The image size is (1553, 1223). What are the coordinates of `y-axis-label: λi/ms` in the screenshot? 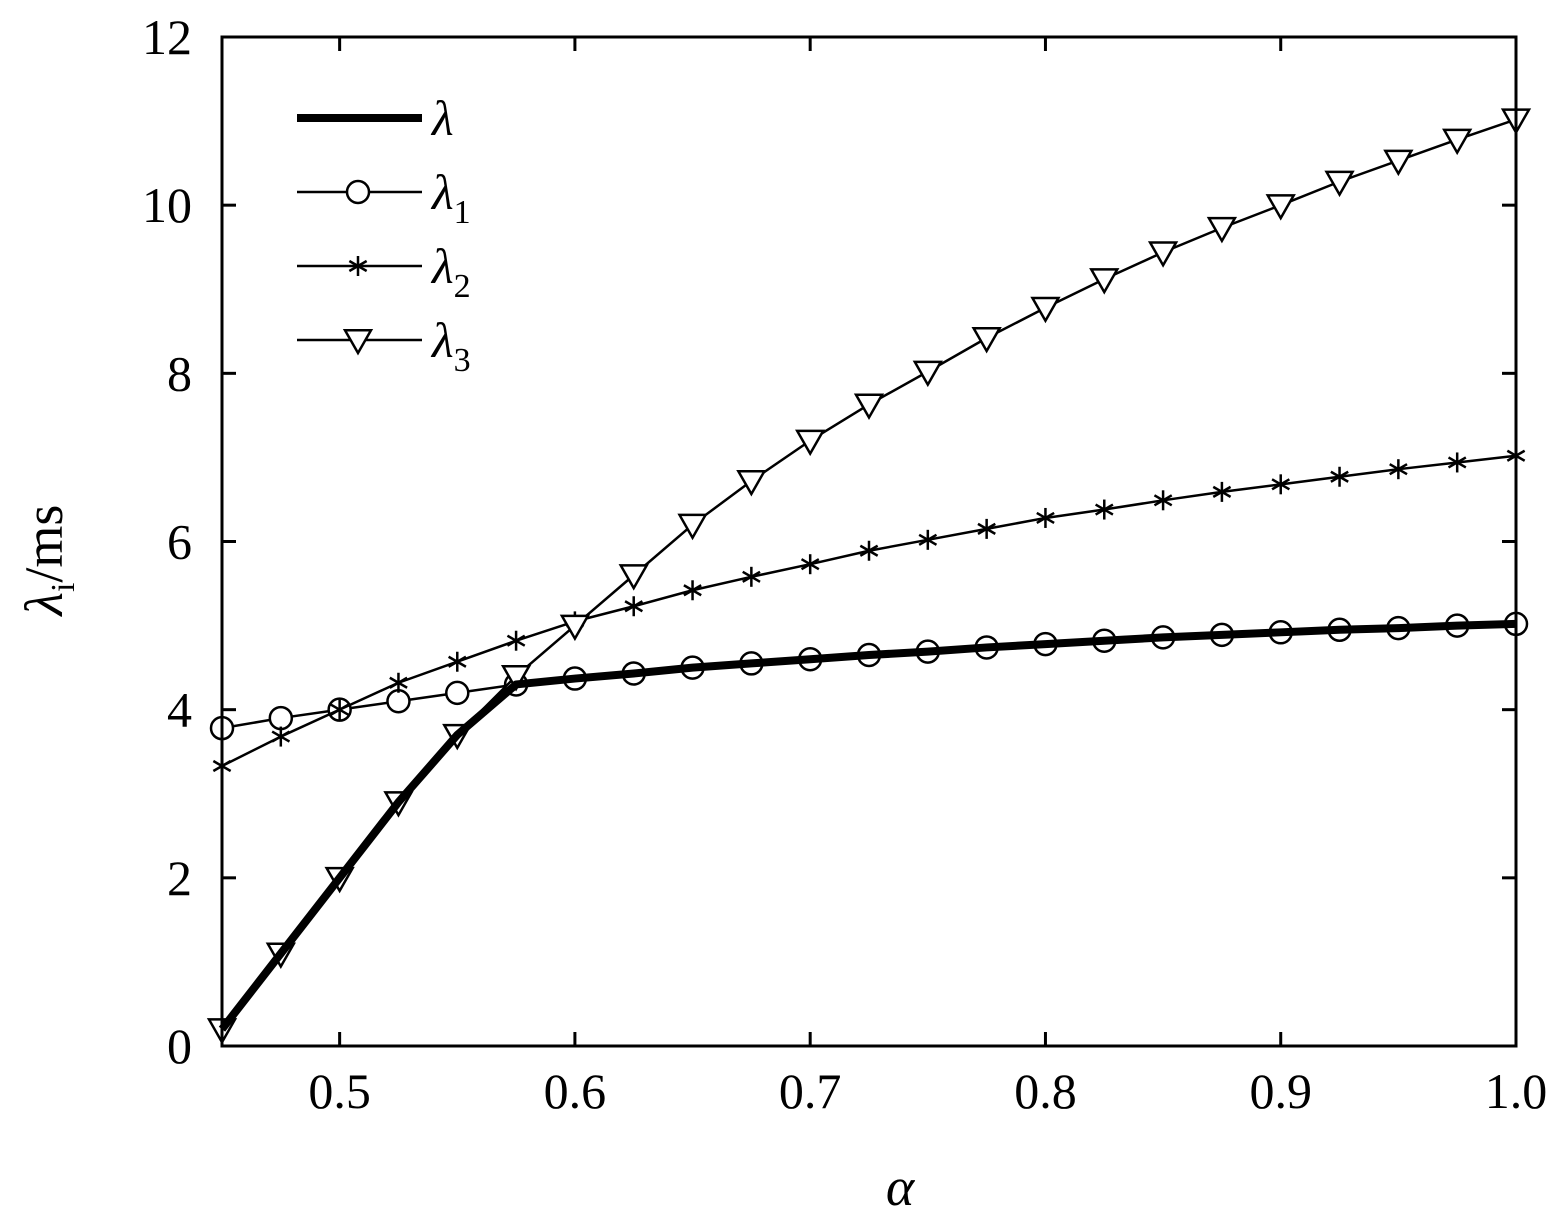 It's located at (48, 561).